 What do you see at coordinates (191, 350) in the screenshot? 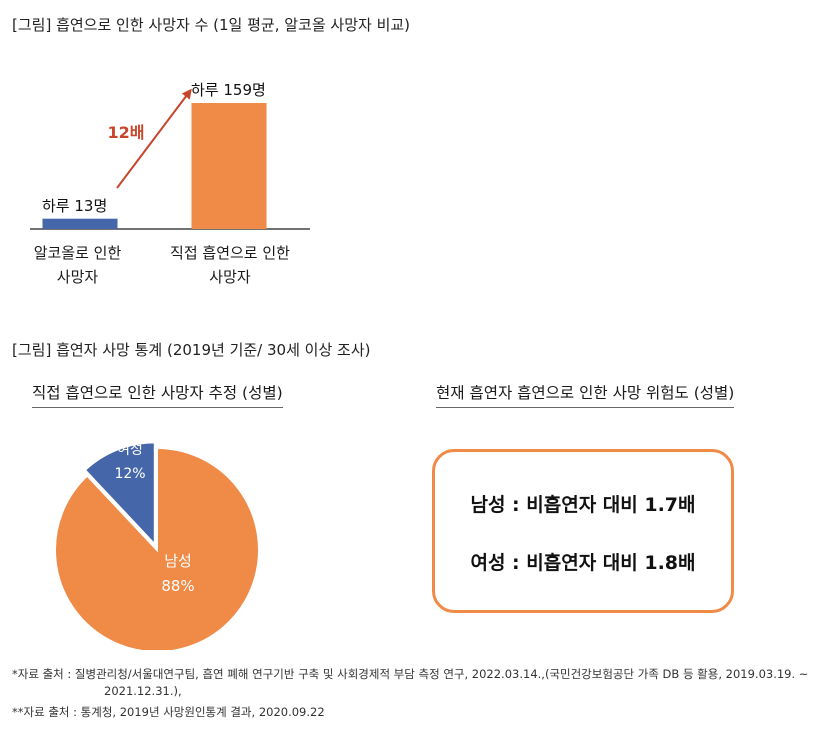
I see `figure2-title: [그림] 흡연자 사망 통계 (2019년 기준/ 30세 이상 조사)` at bounding box center [191, 350].